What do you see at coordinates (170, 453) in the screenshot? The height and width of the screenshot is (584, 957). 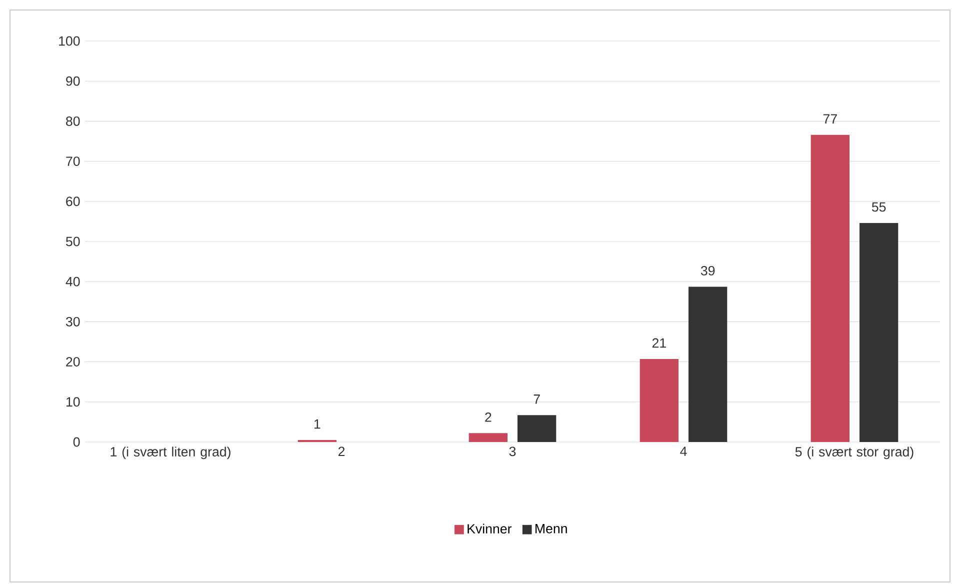 I see `x-tick-label: 1 (i svært liten grad)` at bounding box center [170, 453].